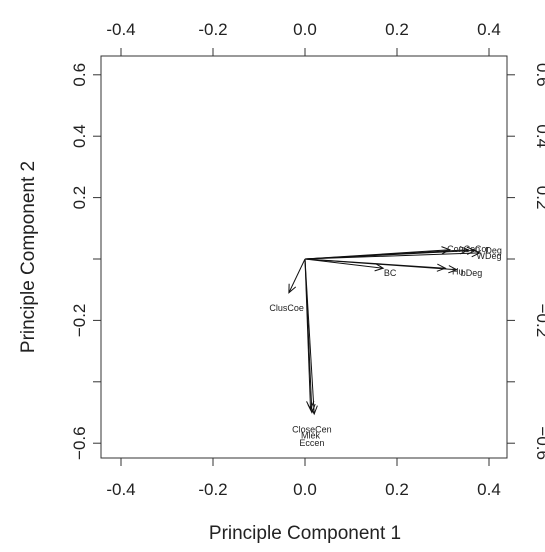 The image size is (545, 552). I want to click on x-tick-label: 0.4, so click(489, 489).